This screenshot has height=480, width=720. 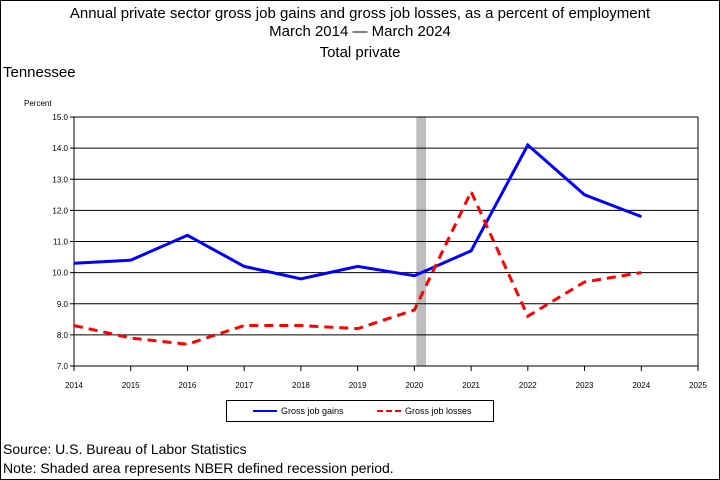 I want to click on source-note: Source: U.S. Bureau of Labor Statistics, so click(x=125, y=449).